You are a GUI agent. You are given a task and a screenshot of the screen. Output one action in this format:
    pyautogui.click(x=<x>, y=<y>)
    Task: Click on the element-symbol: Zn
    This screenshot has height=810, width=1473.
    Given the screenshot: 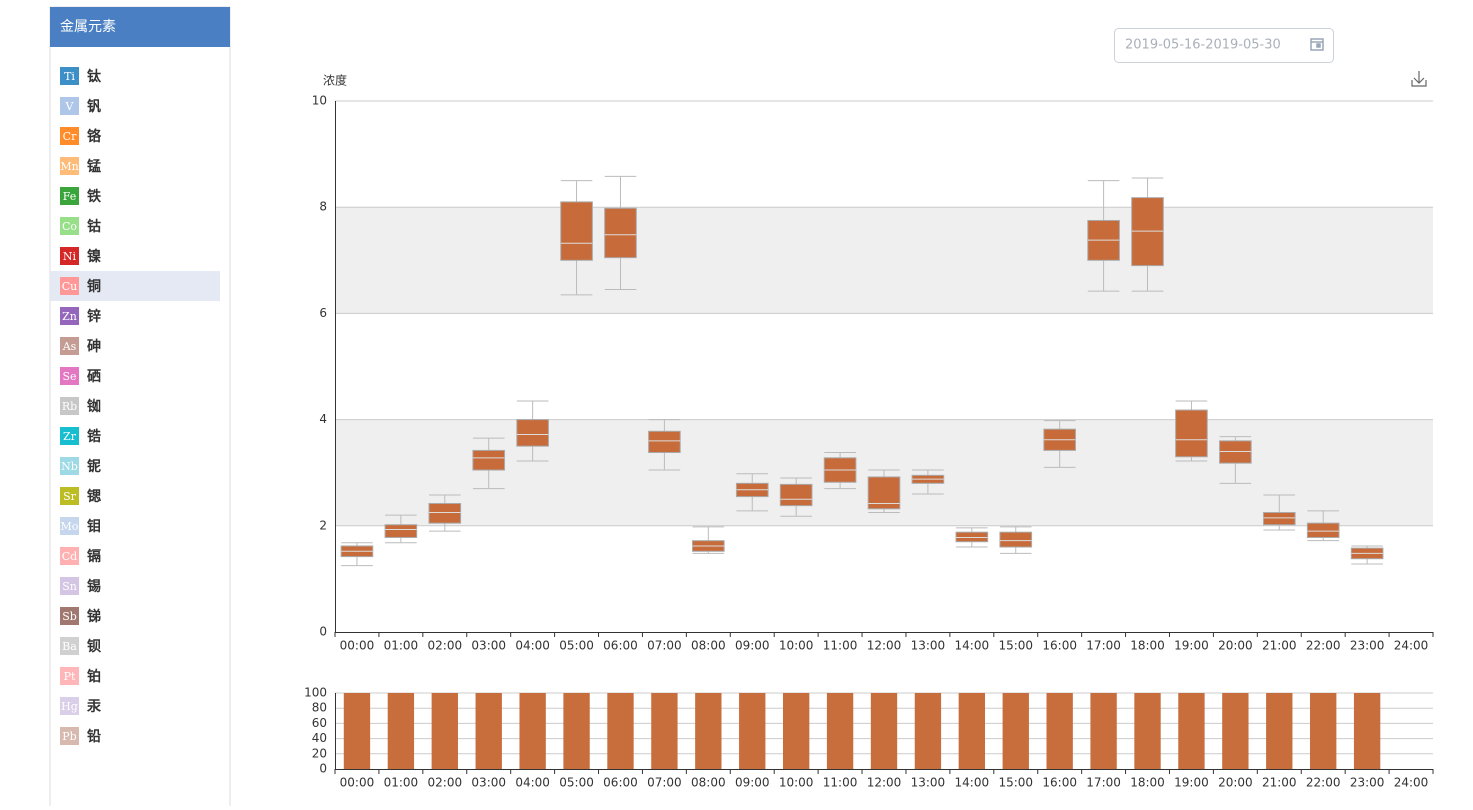 What is the action you would take?
    pyautogui.click(x=69, y=316)
    